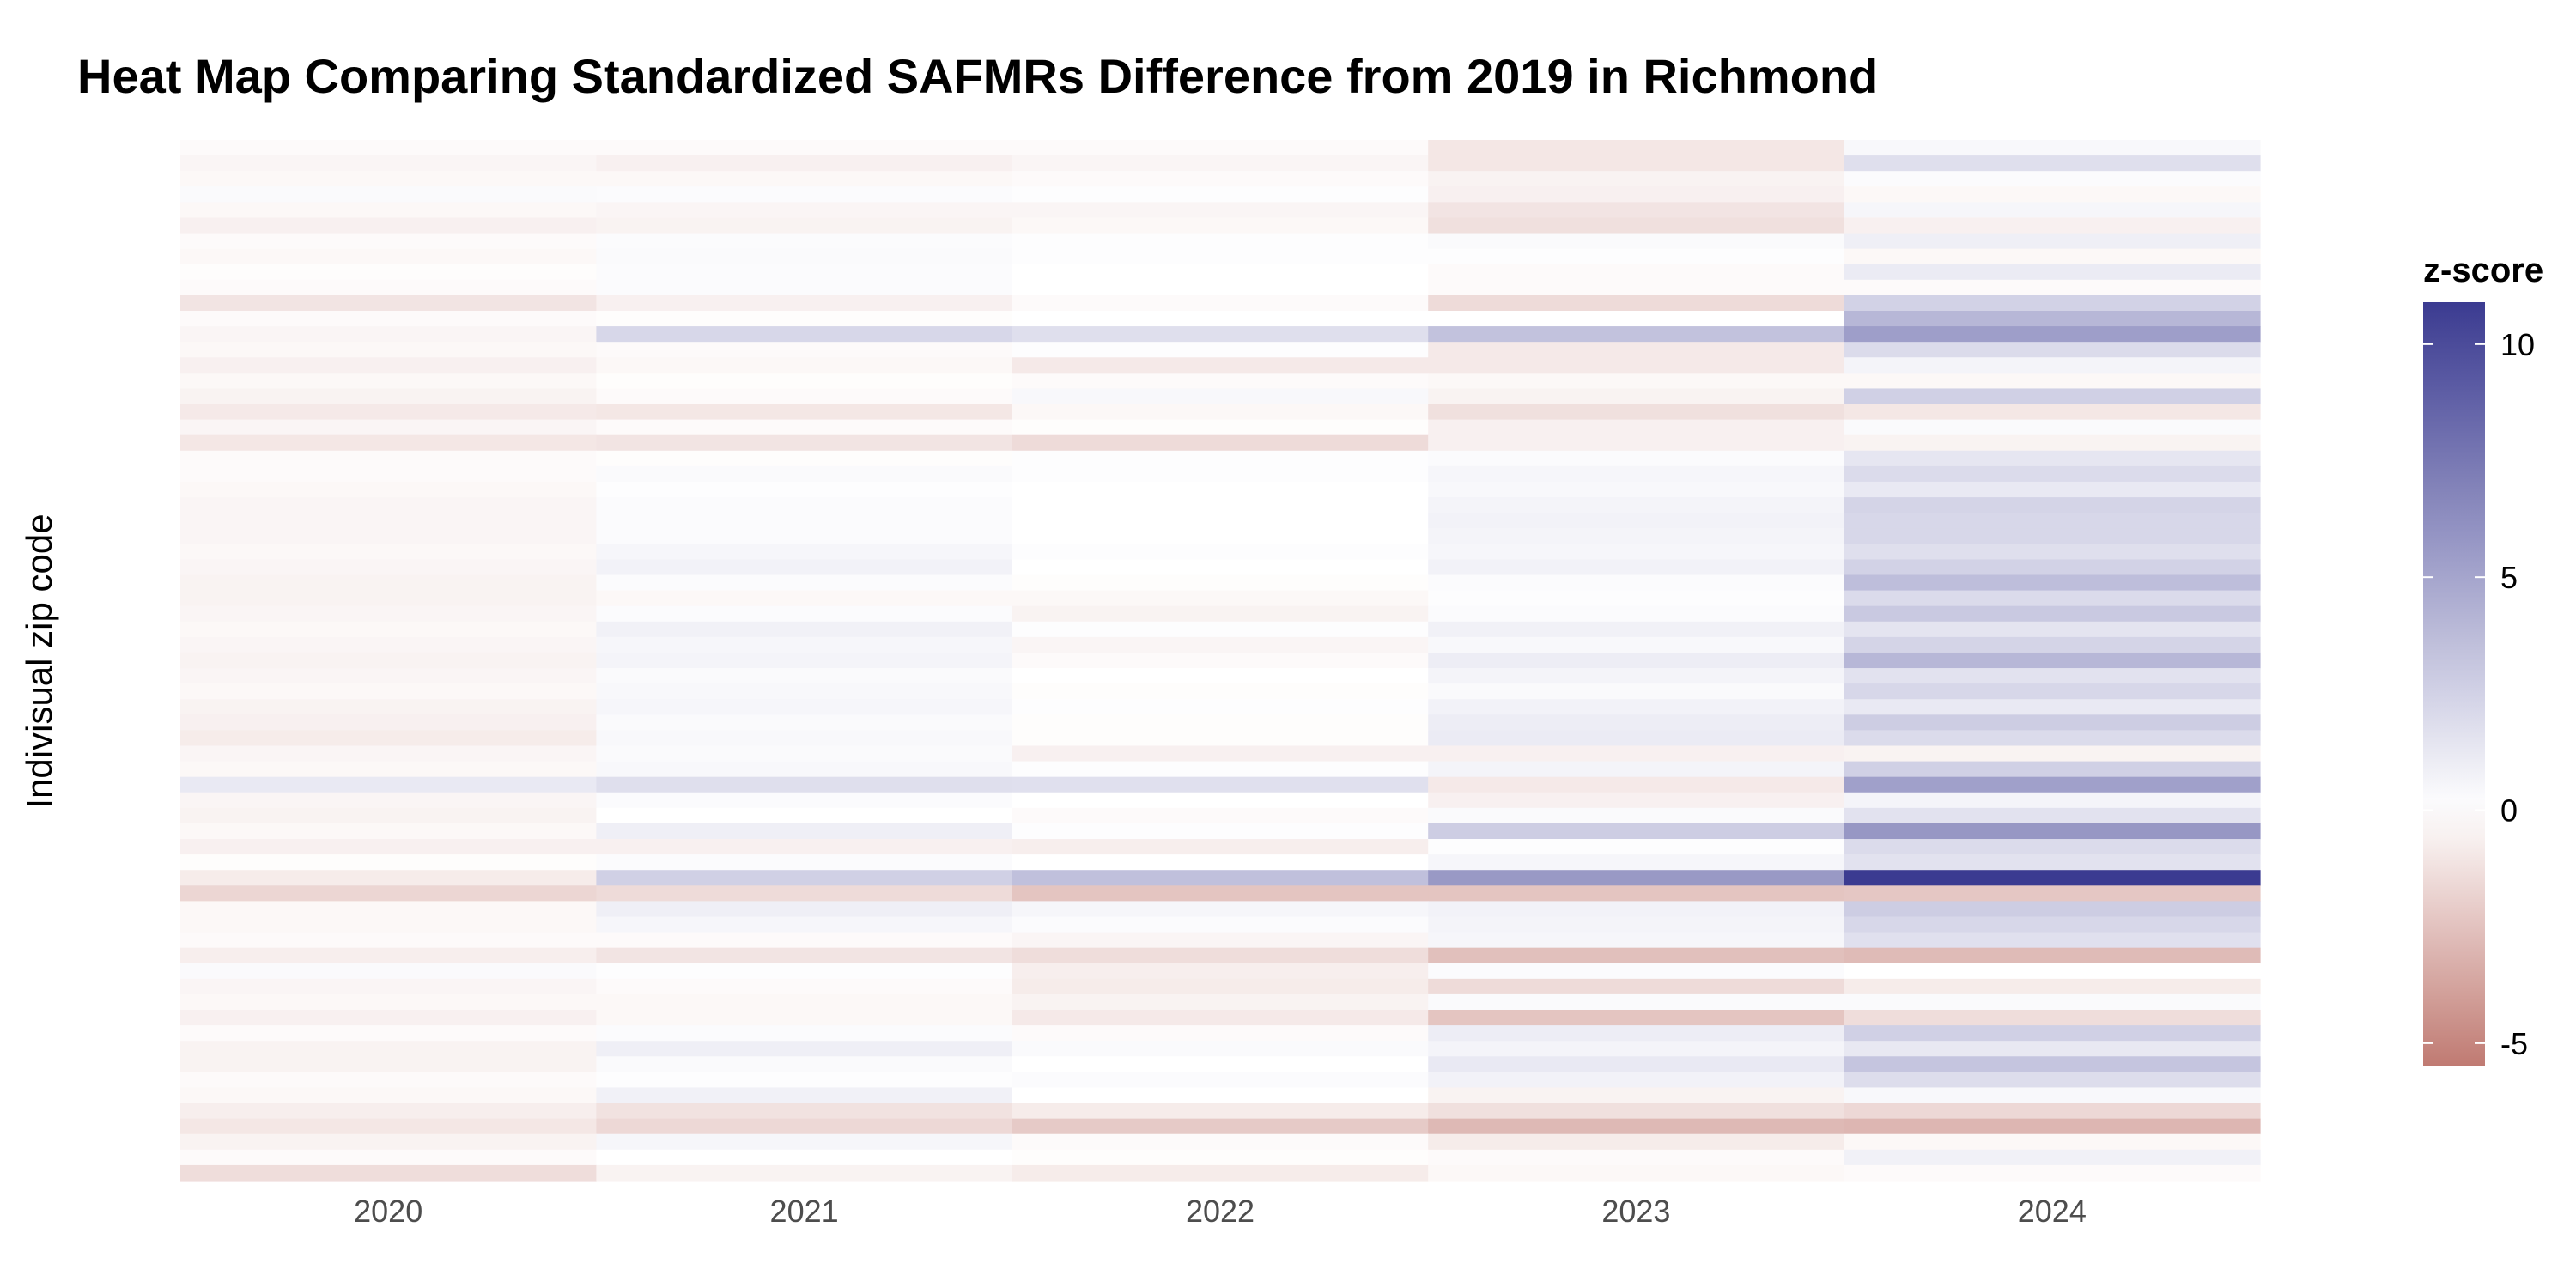 This screenshot has height=1288, width=2576. What do you see at coordinates (39, 660) in the screenshot?
I see `y-axis-label: Indivisual zip code` at bounding box center [39, 660].